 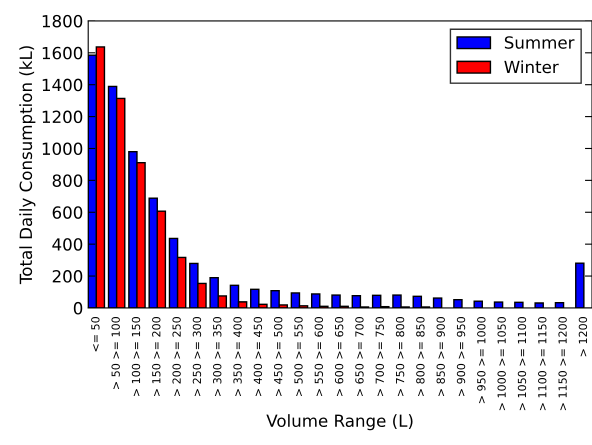 I want to click on x-tick-label: > 950 >= 1000, so click(x=481, y=360).